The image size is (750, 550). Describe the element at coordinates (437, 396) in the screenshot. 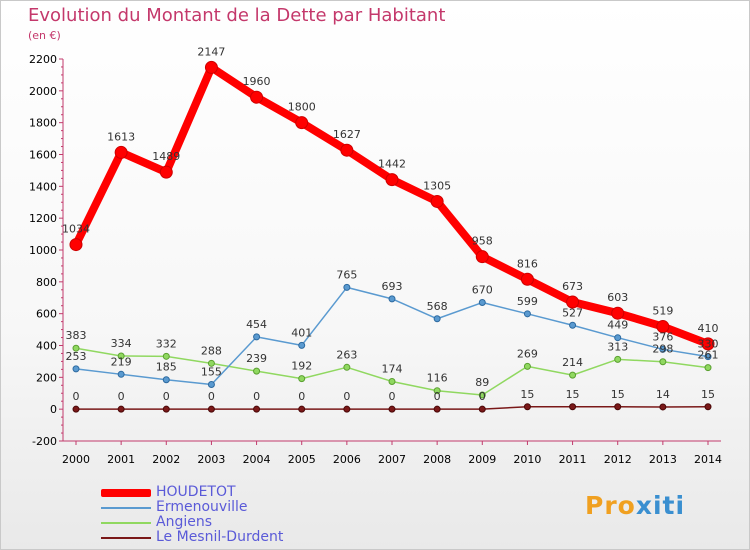

I see `data-label-le-mesnil-durdent-2008: 0` at that location.